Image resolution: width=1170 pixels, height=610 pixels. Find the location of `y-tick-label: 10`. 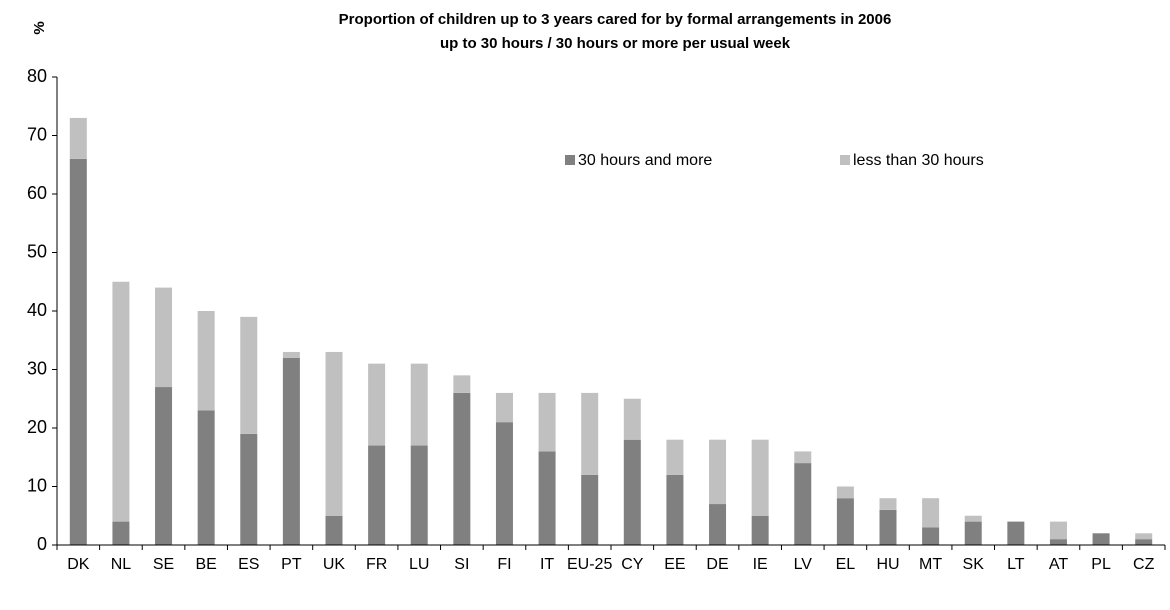

y-tick-label: 10 is located at coordinates (37, 485).